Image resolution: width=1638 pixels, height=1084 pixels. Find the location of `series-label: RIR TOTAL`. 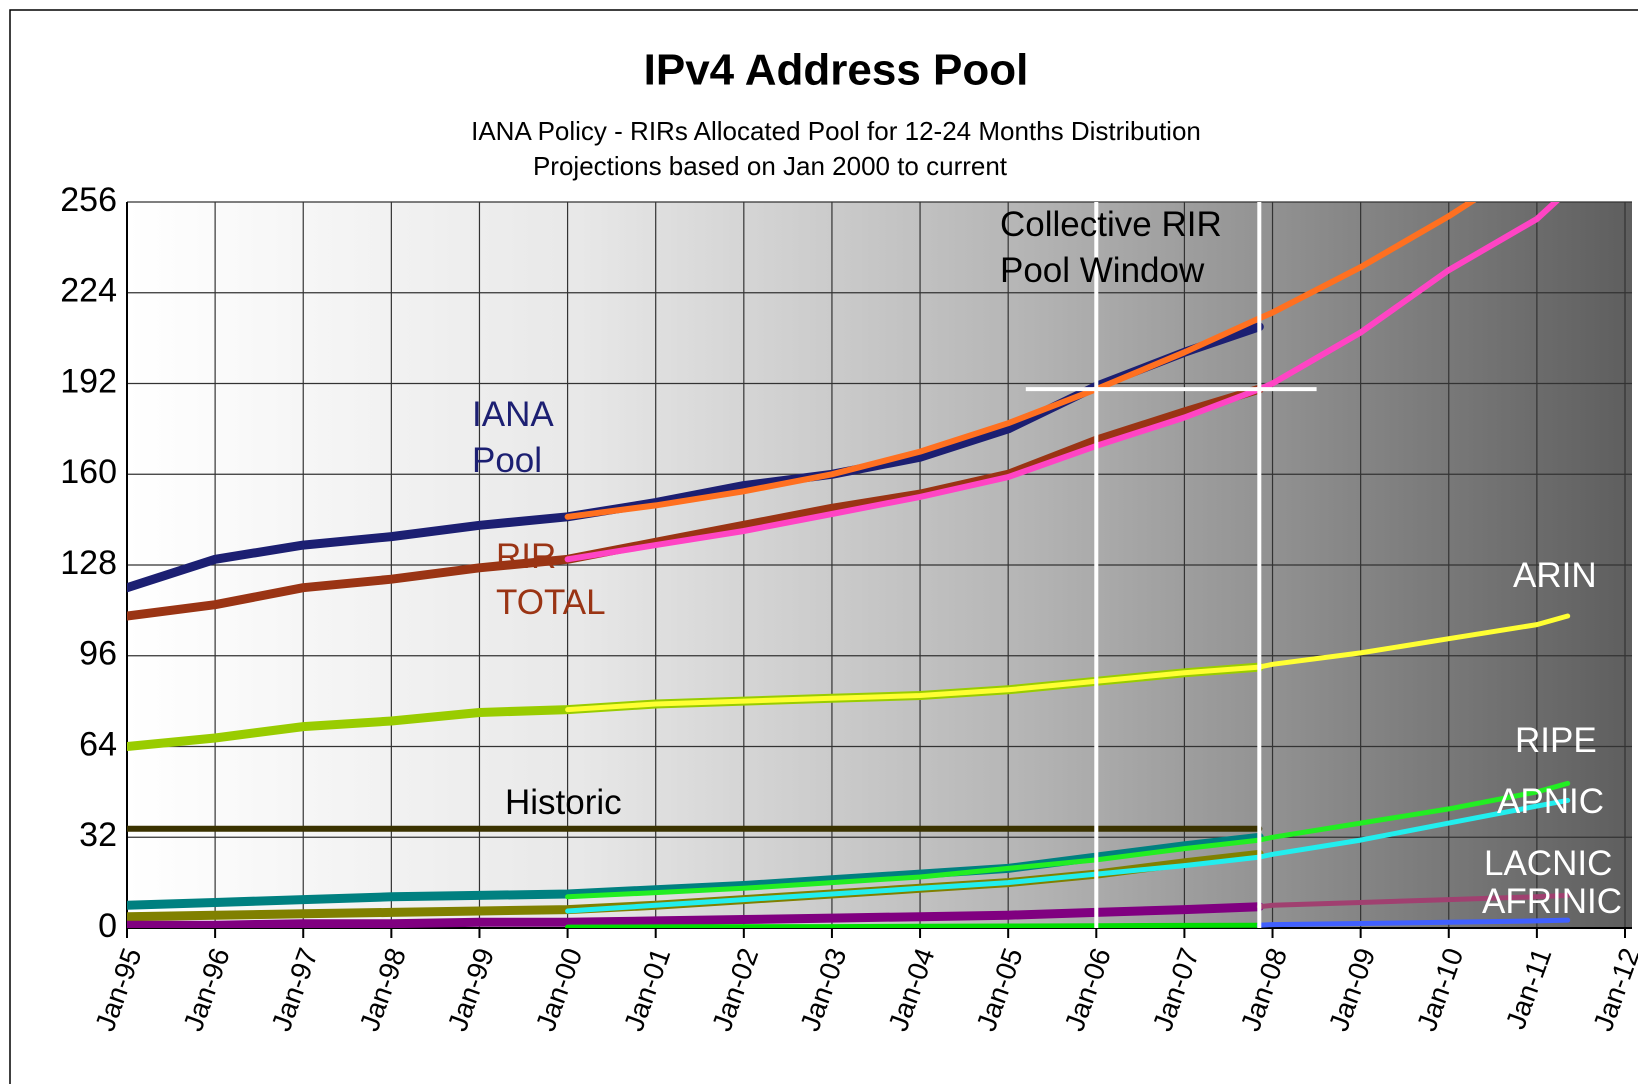

series-label: RIR TOTAL is located at coordinates (551, 579).